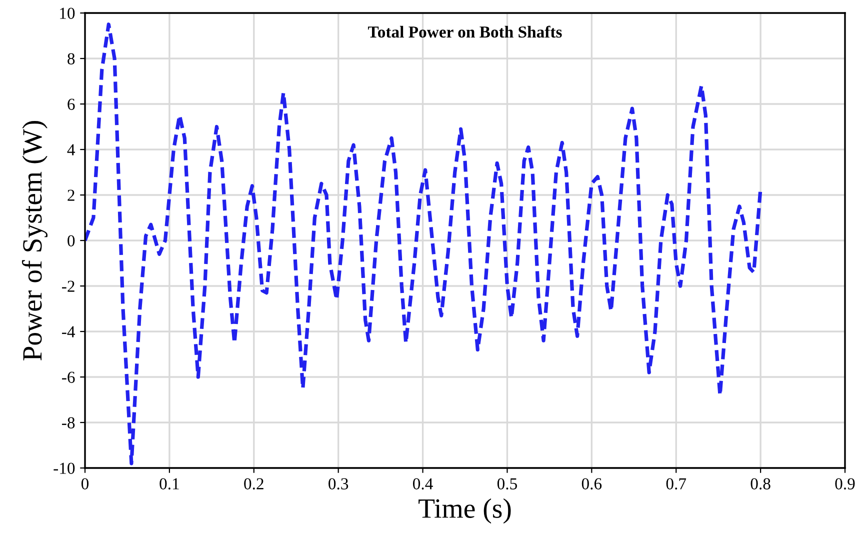  Describe the element at coordinates (169, 484) in the screenshot. I see `x-tick-label: 0.1` at that location.